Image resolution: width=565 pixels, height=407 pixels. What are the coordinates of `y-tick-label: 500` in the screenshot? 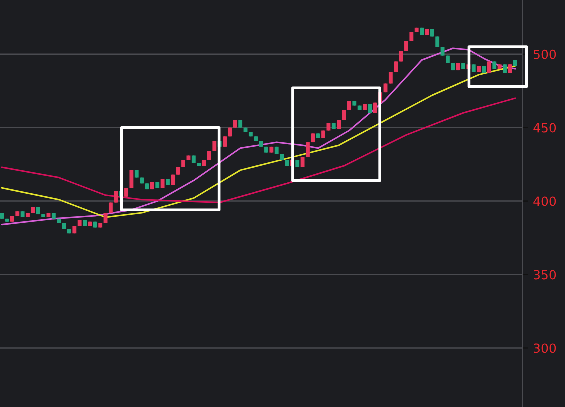 It's located at (545, 55).